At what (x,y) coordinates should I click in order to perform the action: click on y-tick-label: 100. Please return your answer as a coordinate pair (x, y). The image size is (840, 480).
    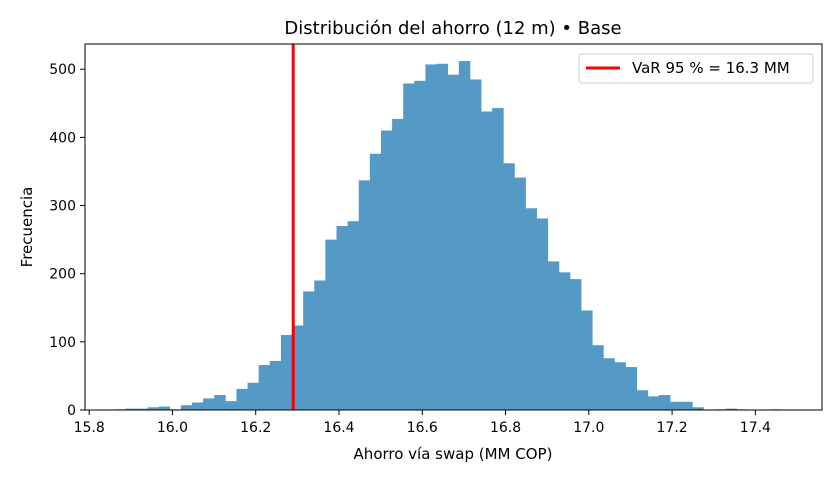
    Looking at the image, I should click on (62, 343).